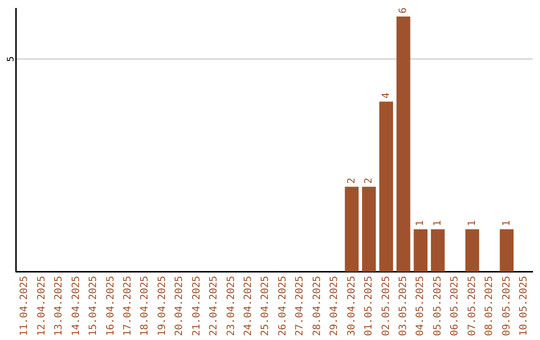 The image size is (540, 340). What do you see at coordinates (266, 306) in the screenshot?
I see `x-tick-label: 25.04.2025` at bounding box center [266, 306].